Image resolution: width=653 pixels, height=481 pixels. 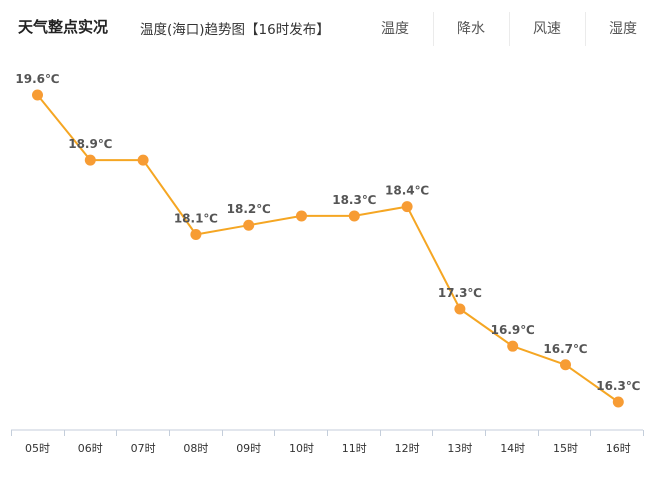 What do you see at coordinates (471, 29) in the screenshot?
I see `tab-precipitation: 降水` at bounding box center [471, 29].